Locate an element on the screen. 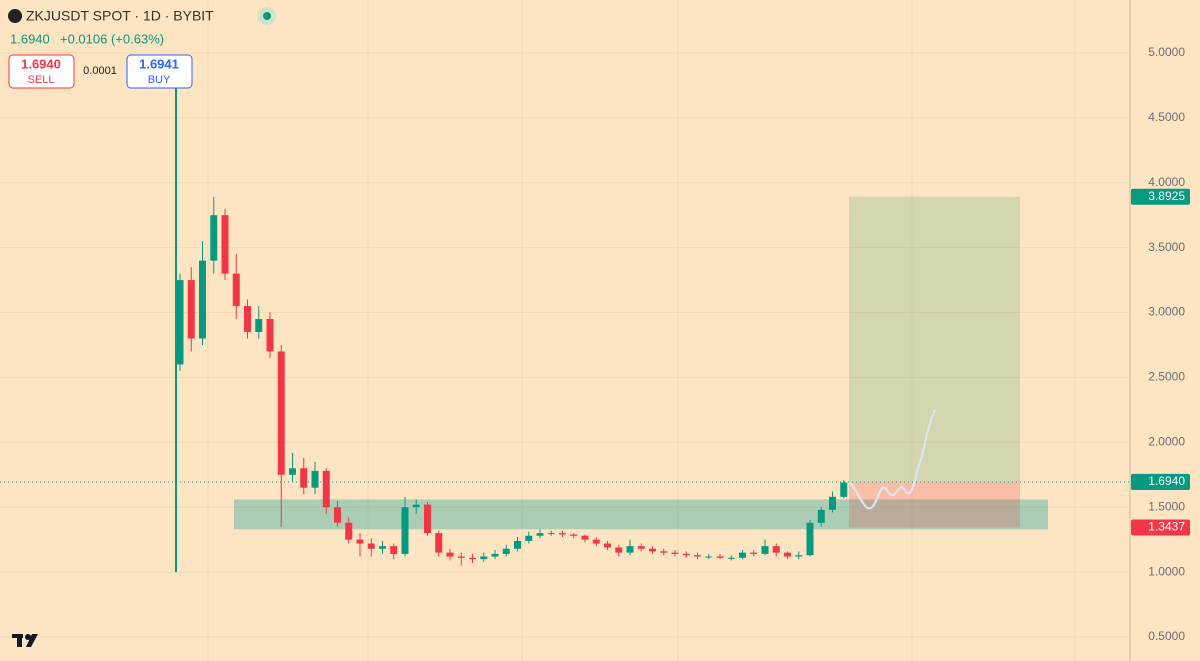 This screenshot has width=1200, height=661. y-tick-label: 4.0000 is located at coordinates (1166, 182).